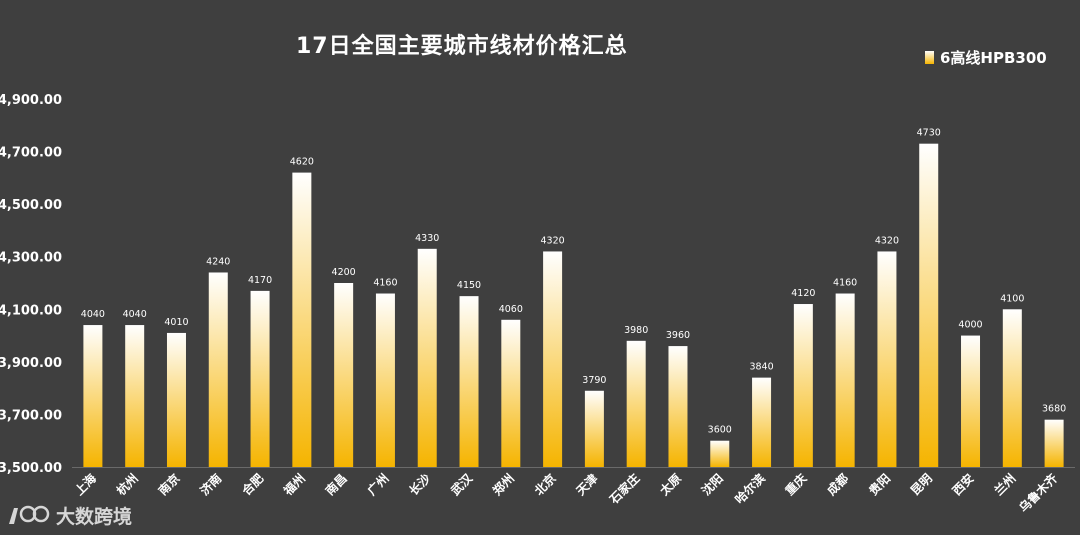 This screenshot has height=535, width=1080. I want to click on watermark: 大数跨境, so click(69, 515).